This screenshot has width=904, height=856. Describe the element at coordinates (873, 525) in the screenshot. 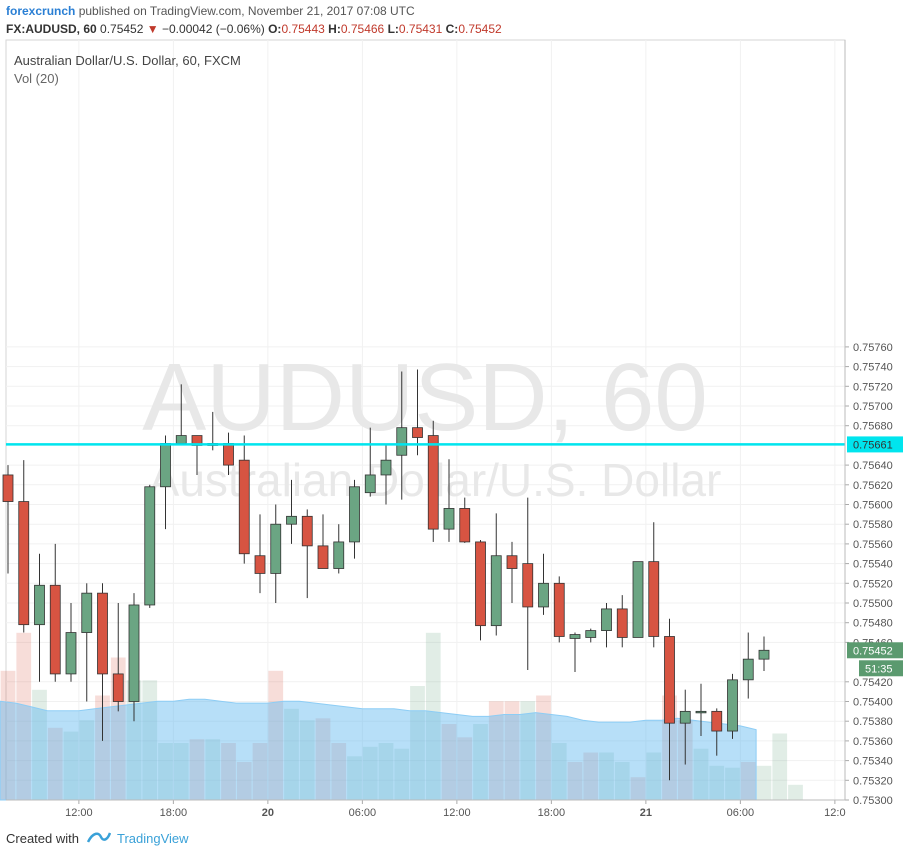

I see `y-tick-label: 0.75580` at that location.